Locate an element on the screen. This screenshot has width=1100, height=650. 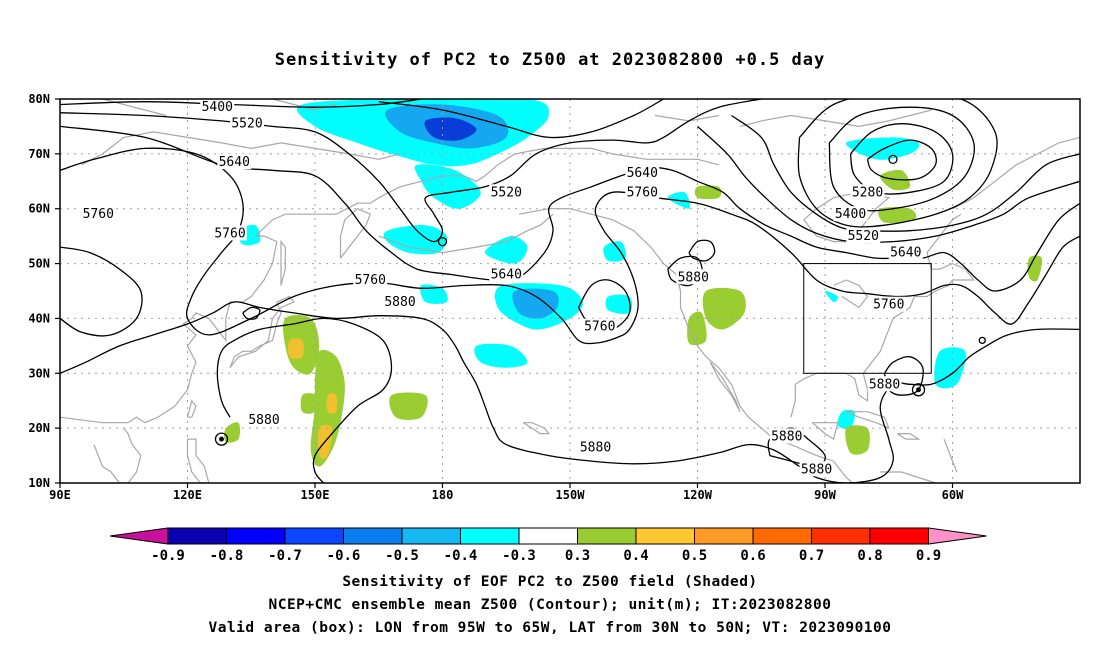
colorbar-label: 0.3 is located at coordinates (577, 556).